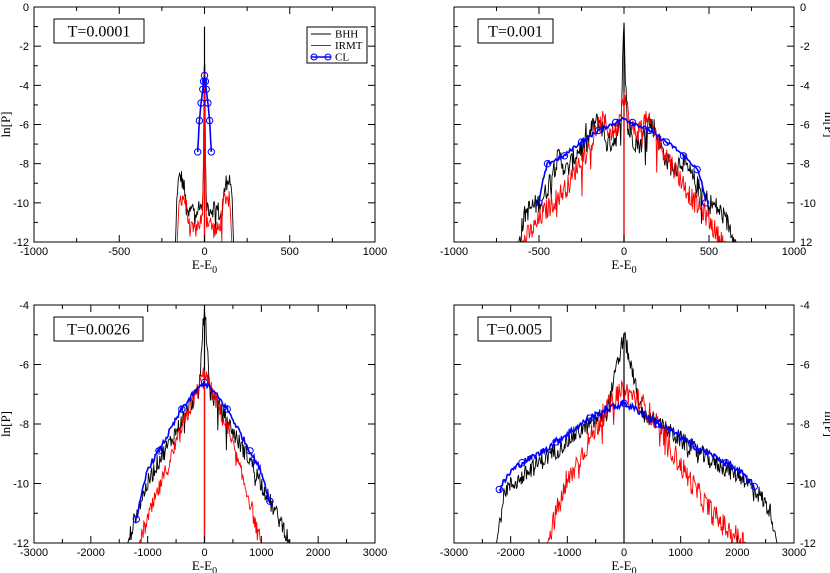 The height and width of the screenshot is (573, 830). What do you see at coordinates (511, 553) in the screenshot?
I see `x-tick-label: -2000` at bounding box center [511, 553].